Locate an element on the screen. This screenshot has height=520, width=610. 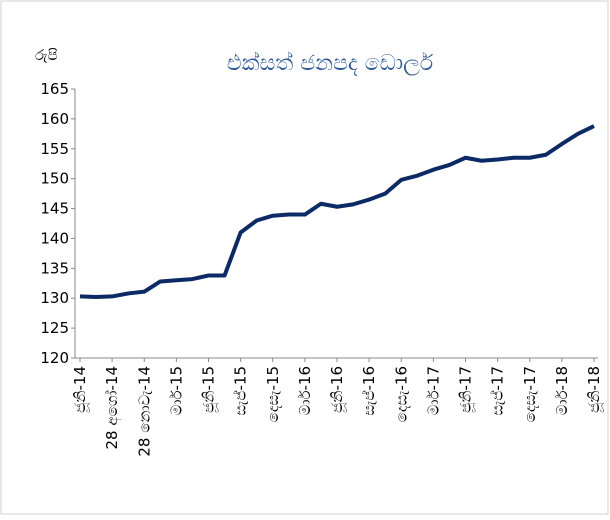
y-tick-label: 125 is located at coordinates (54, 328).